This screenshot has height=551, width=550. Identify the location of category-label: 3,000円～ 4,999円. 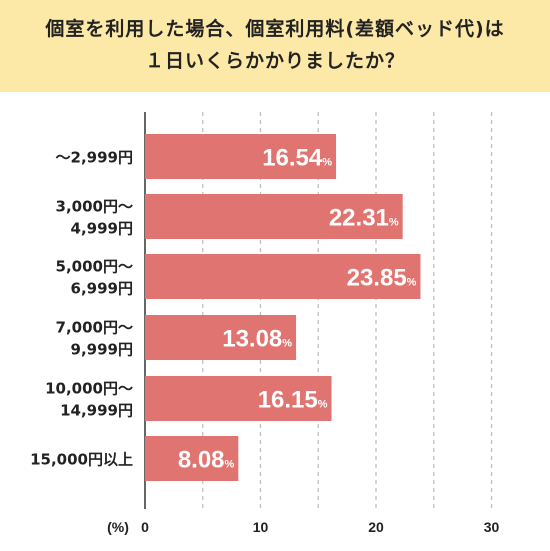
(94, 218).